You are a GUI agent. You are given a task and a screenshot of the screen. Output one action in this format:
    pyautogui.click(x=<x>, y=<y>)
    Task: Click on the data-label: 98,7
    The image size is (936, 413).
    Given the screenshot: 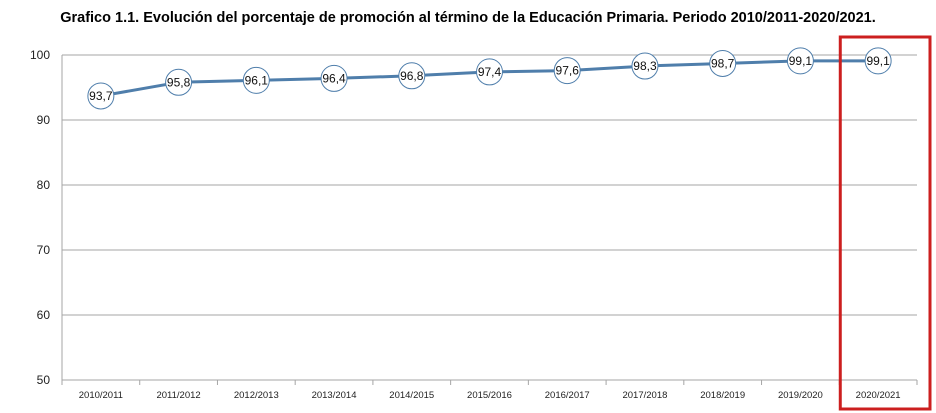 What is the action you would take?
    pyautogui.click(x=723, y=63)
    